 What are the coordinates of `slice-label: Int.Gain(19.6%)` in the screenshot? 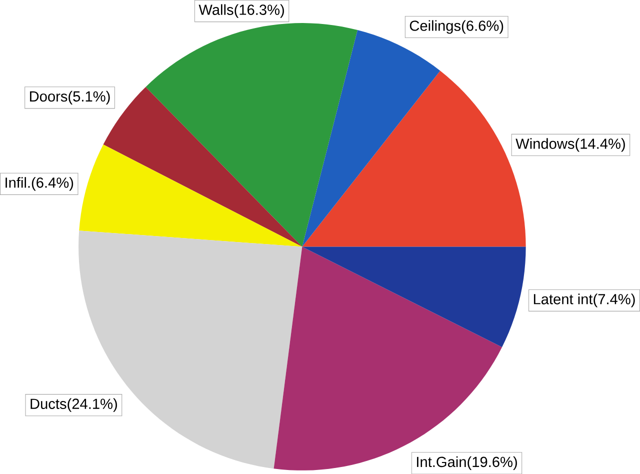 It's located at (467, 463).